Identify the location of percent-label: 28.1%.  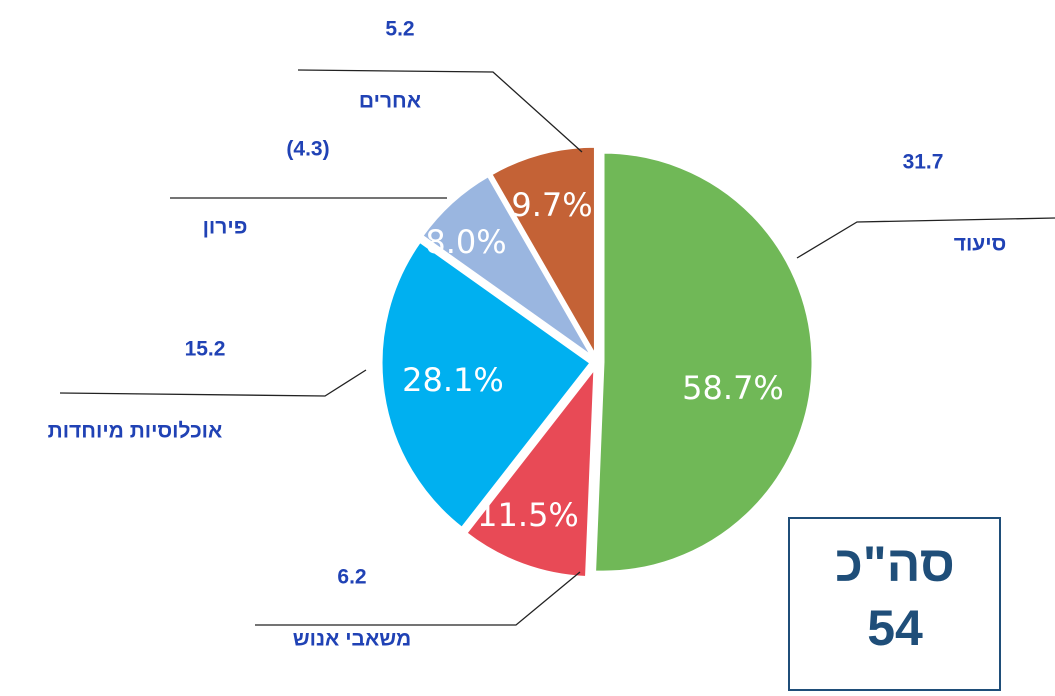
(453, 380).